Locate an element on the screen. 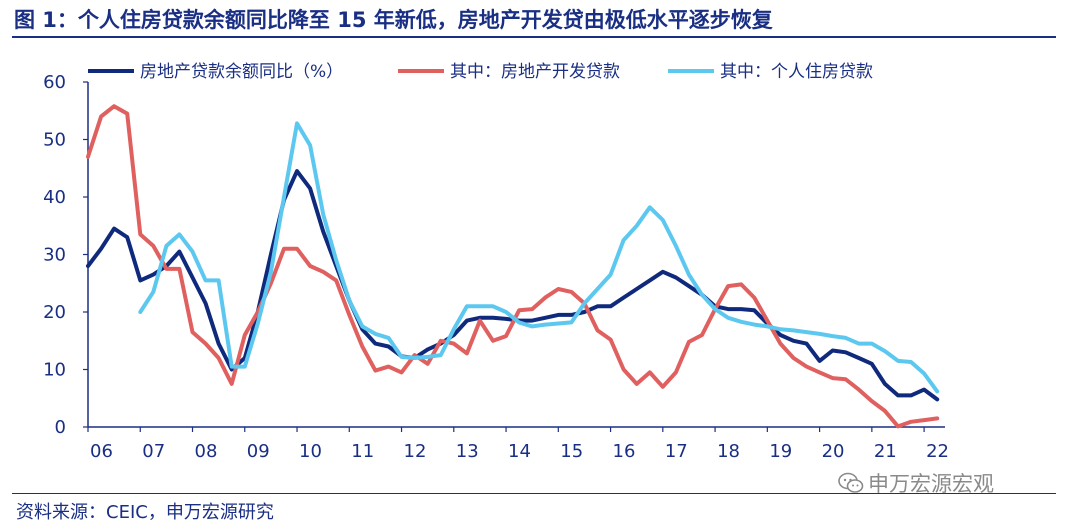 The height and width of the screenshot is (531, 1080). x-tick-label: 11 is located at coordinates (362, 451).